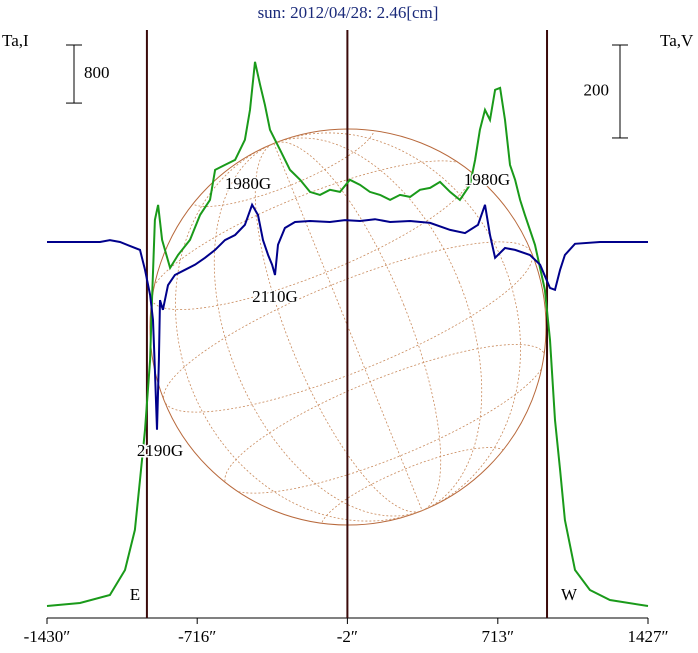 Image resolution: width=698 pixels, height=653 pixels. I want to click on y2-axis-label: Ta,V, so click(677, 40).